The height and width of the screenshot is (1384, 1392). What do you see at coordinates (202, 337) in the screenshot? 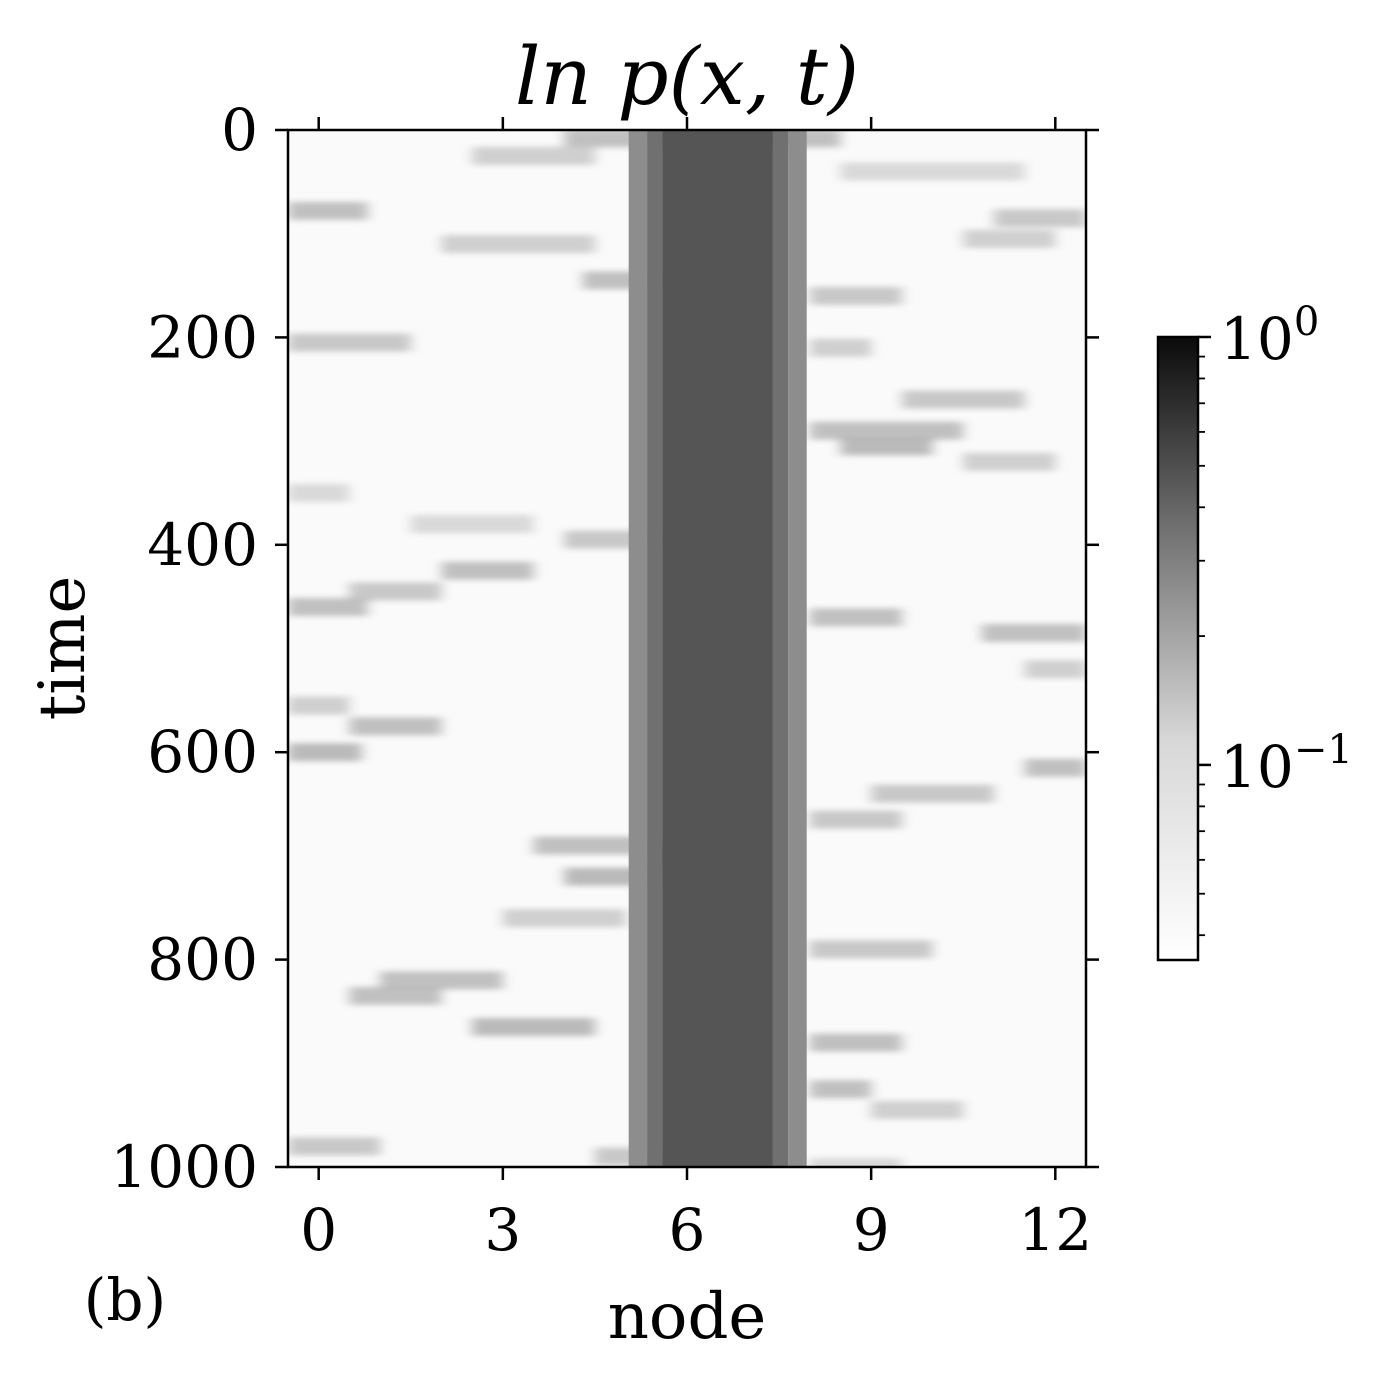
I see `y-tick-label: 200` at bounding box center [202, 337].